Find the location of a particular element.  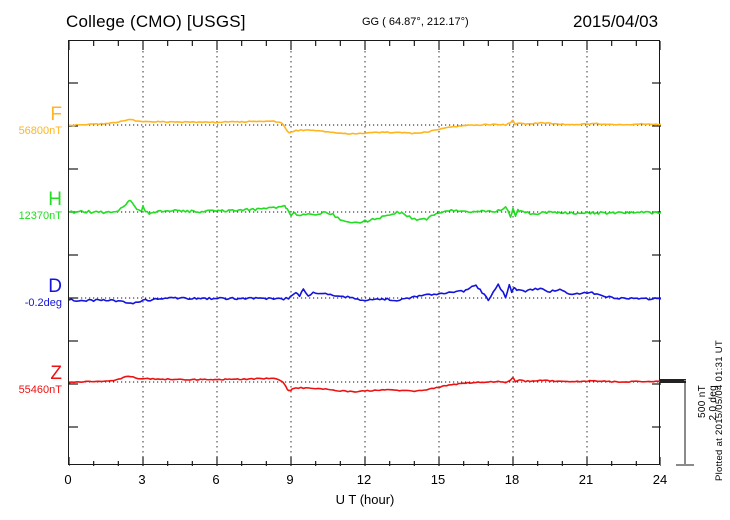

x-tick-label-18: 18 is located at coordinates (512, 479).